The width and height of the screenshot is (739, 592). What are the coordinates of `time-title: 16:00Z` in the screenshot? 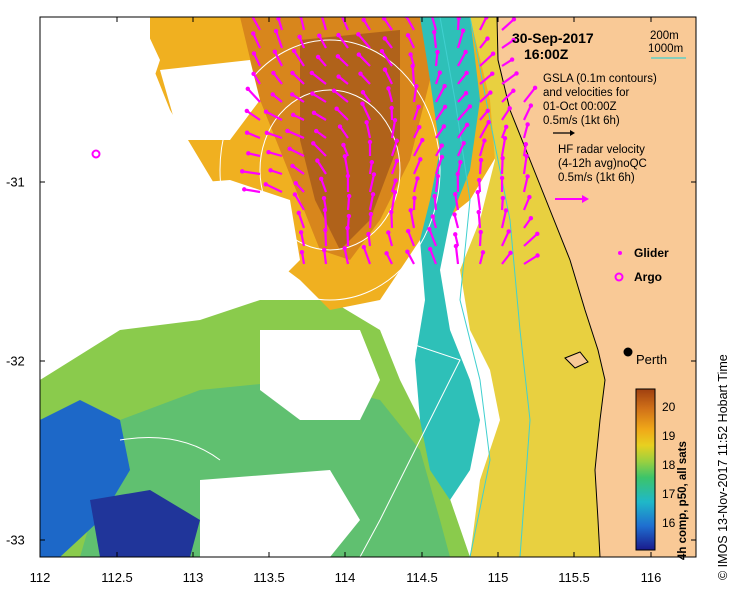 It's located at (546, 54).